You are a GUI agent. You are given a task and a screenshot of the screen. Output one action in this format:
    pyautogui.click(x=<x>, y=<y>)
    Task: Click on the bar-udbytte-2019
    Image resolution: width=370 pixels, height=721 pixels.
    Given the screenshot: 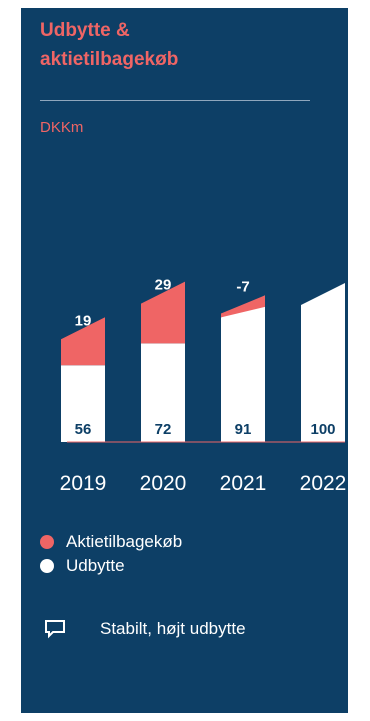 What is the action you would take?
    pyautogui.click(x=83, y=403)
    